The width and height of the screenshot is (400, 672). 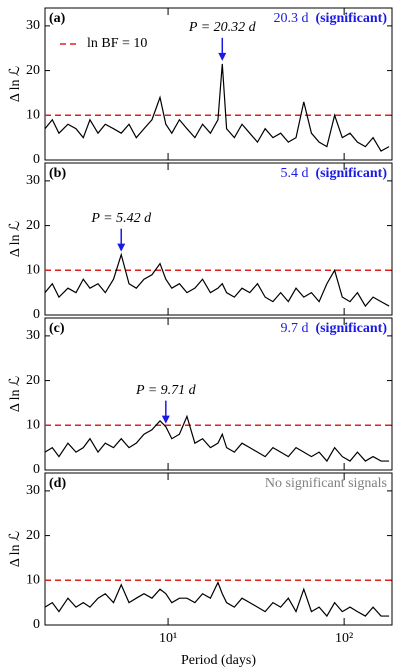 What do you see at coordinates (294, 328) in the screenshot?
I see `result-period: 9.7 d` at bounding box center [294, 328].